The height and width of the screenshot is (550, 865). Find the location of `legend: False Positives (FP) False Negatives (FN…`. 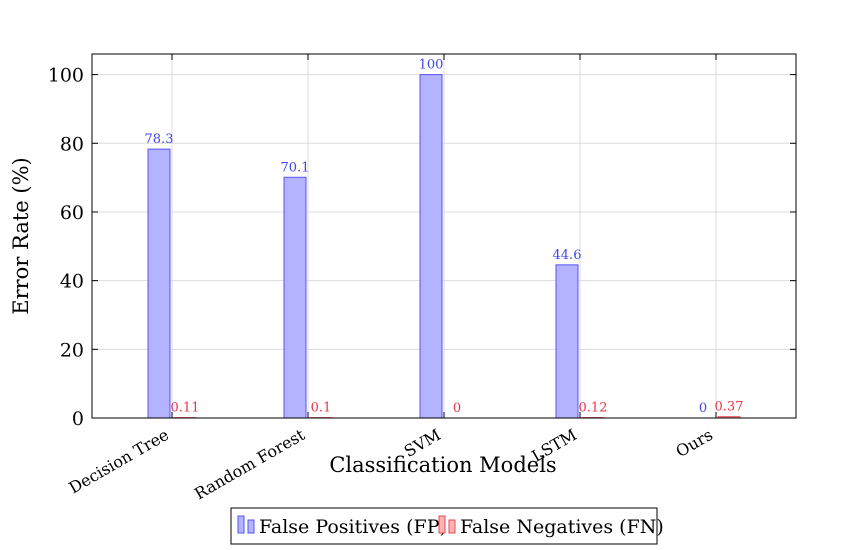

legend: False Positives (FP) False Negatives (FN… is located at coordinates (447, 526).